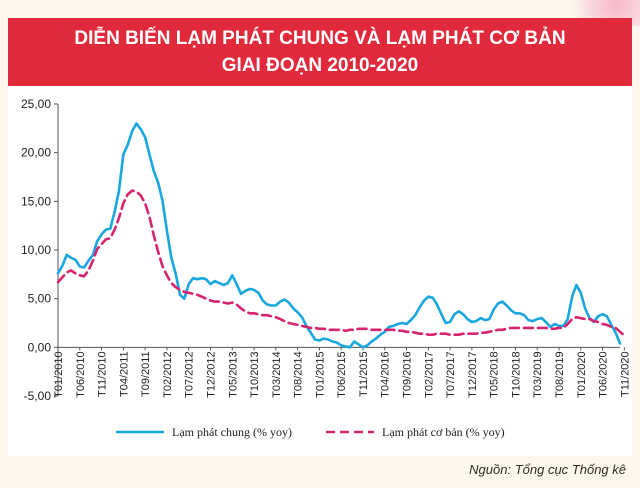 The image size is (640, 488). What do you see at coordinates (547, 469) in the screenshot?
I see `source-note: Nguồn: Tổng cục Thống kê` at bounding box center [547, 469].